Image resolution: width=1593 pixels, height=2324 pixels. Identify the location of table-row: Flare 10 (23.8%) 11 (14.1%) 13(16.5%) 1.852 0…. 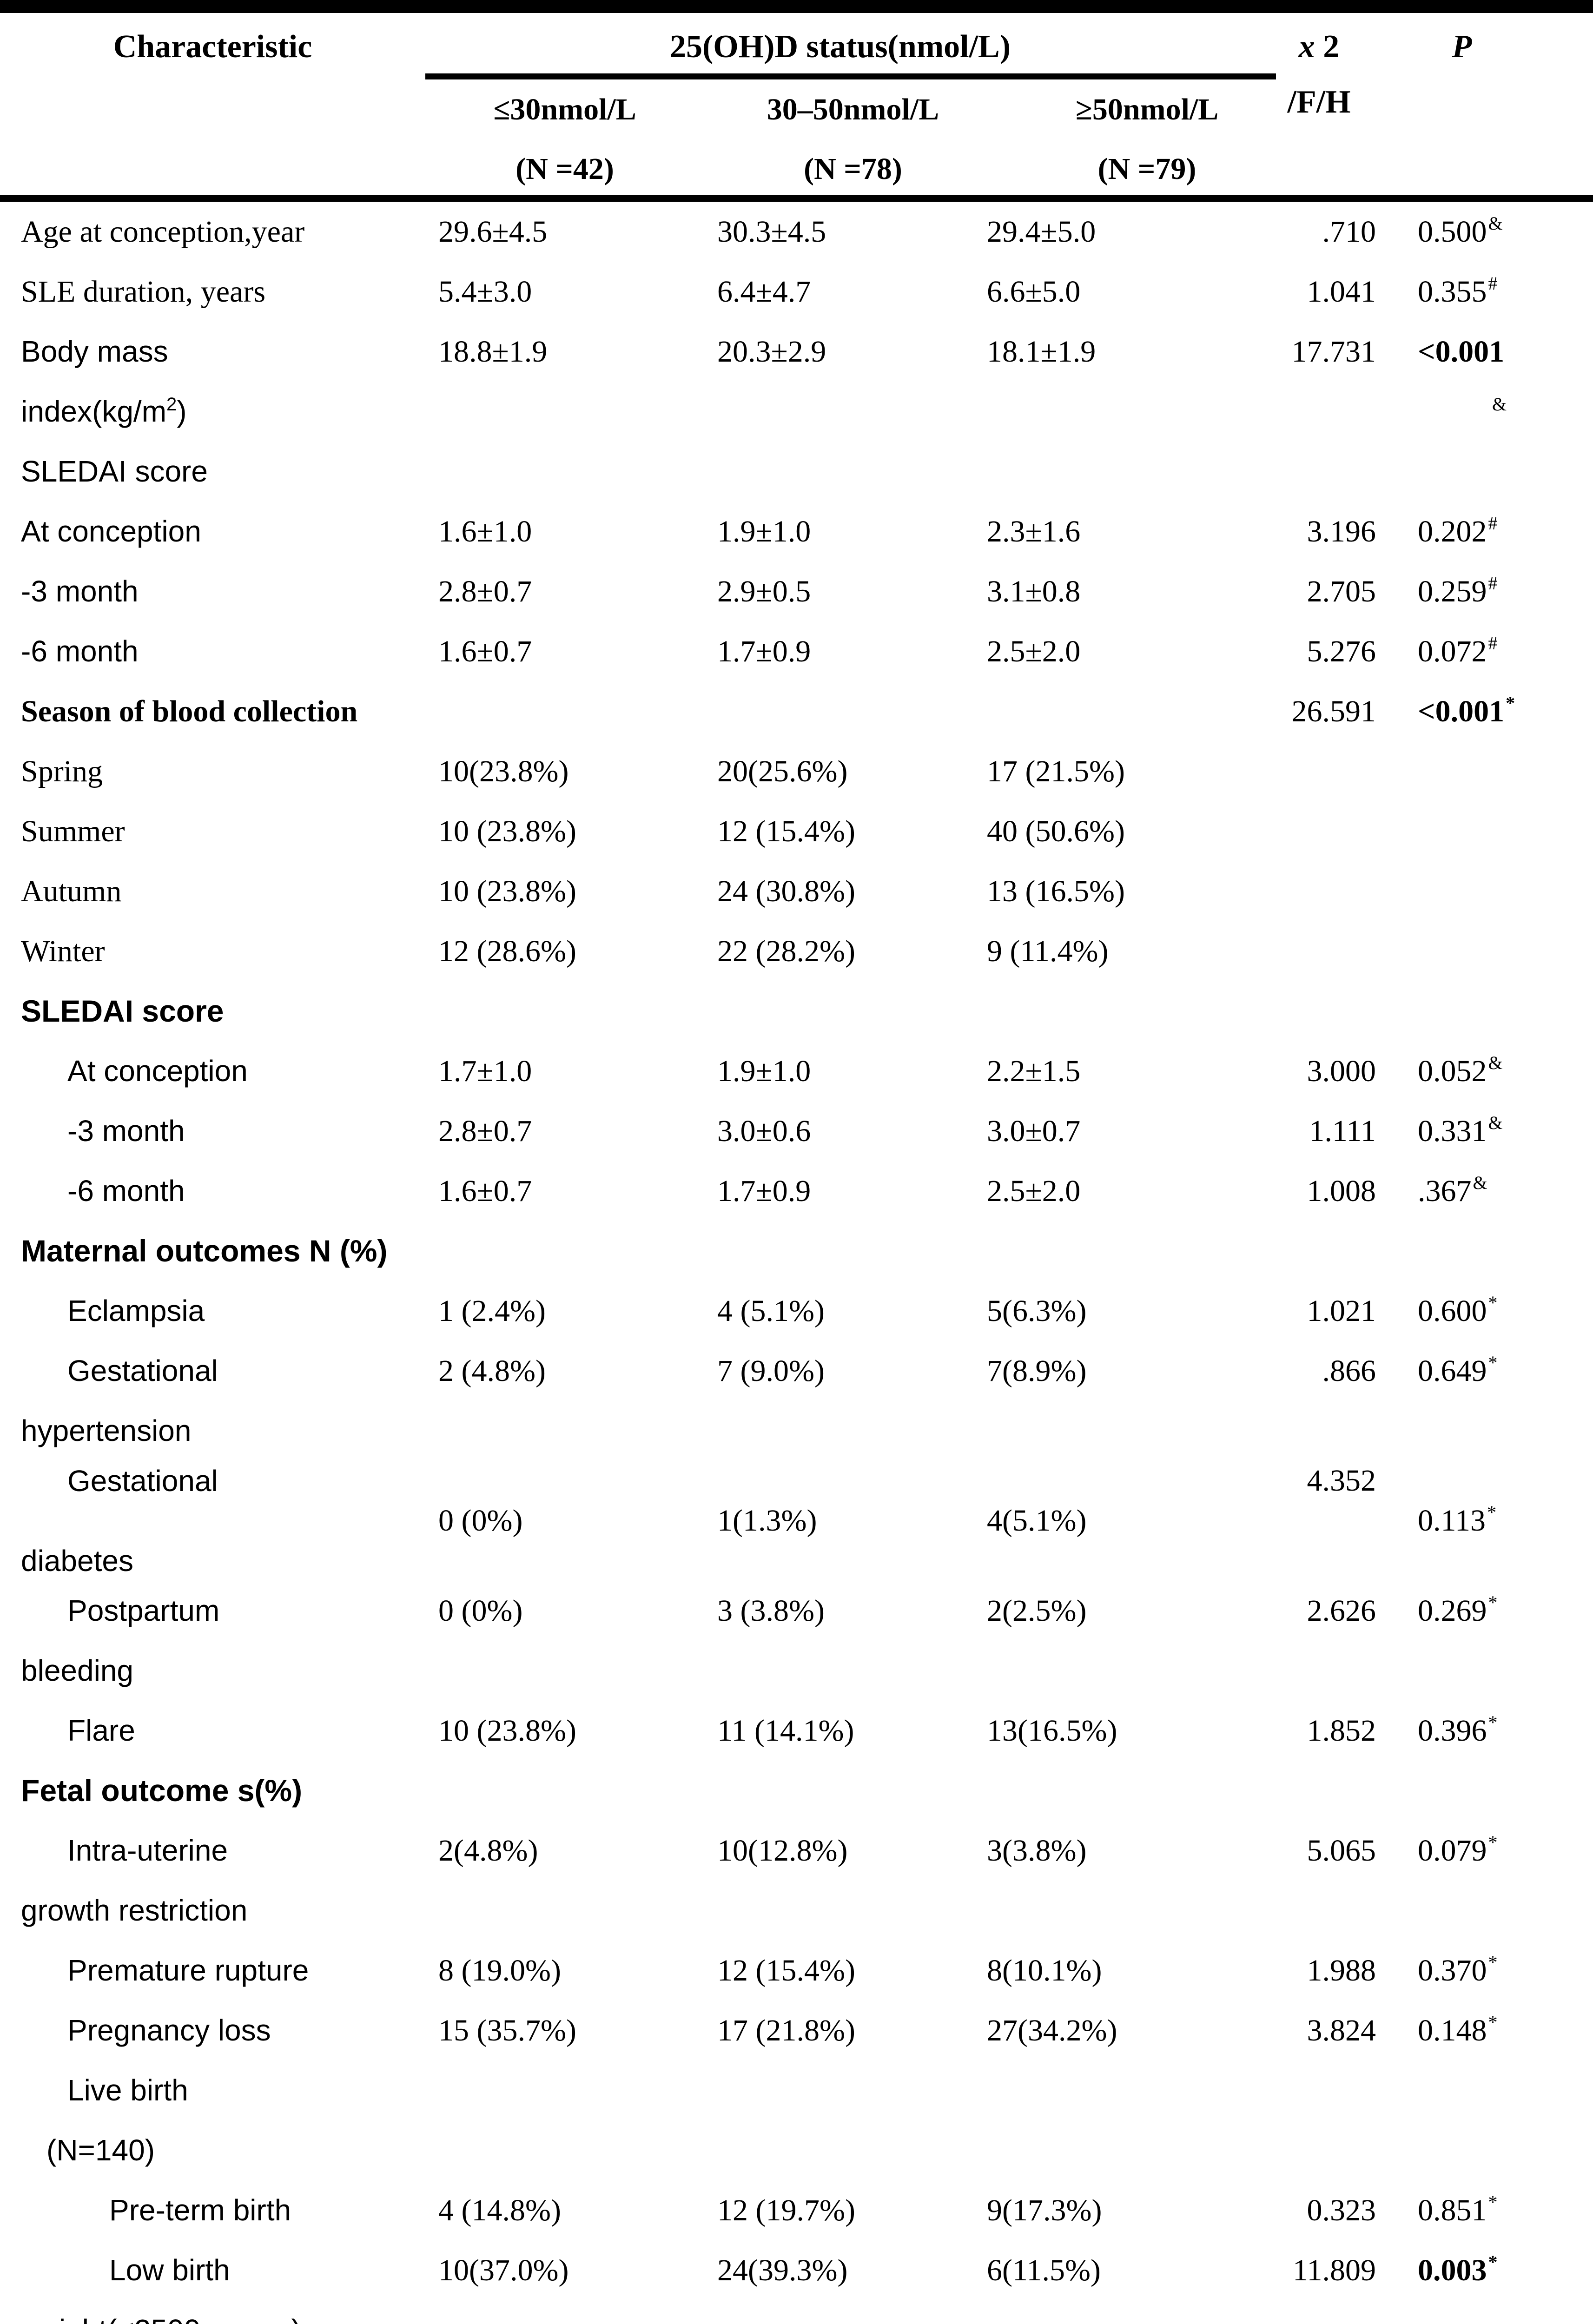
(796, 1731).